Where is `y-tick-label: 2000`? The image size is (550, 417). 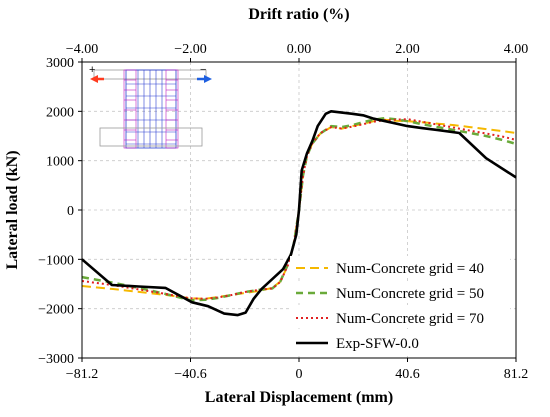
y-tick-label: 2000 is located at coordinates (60, 112).